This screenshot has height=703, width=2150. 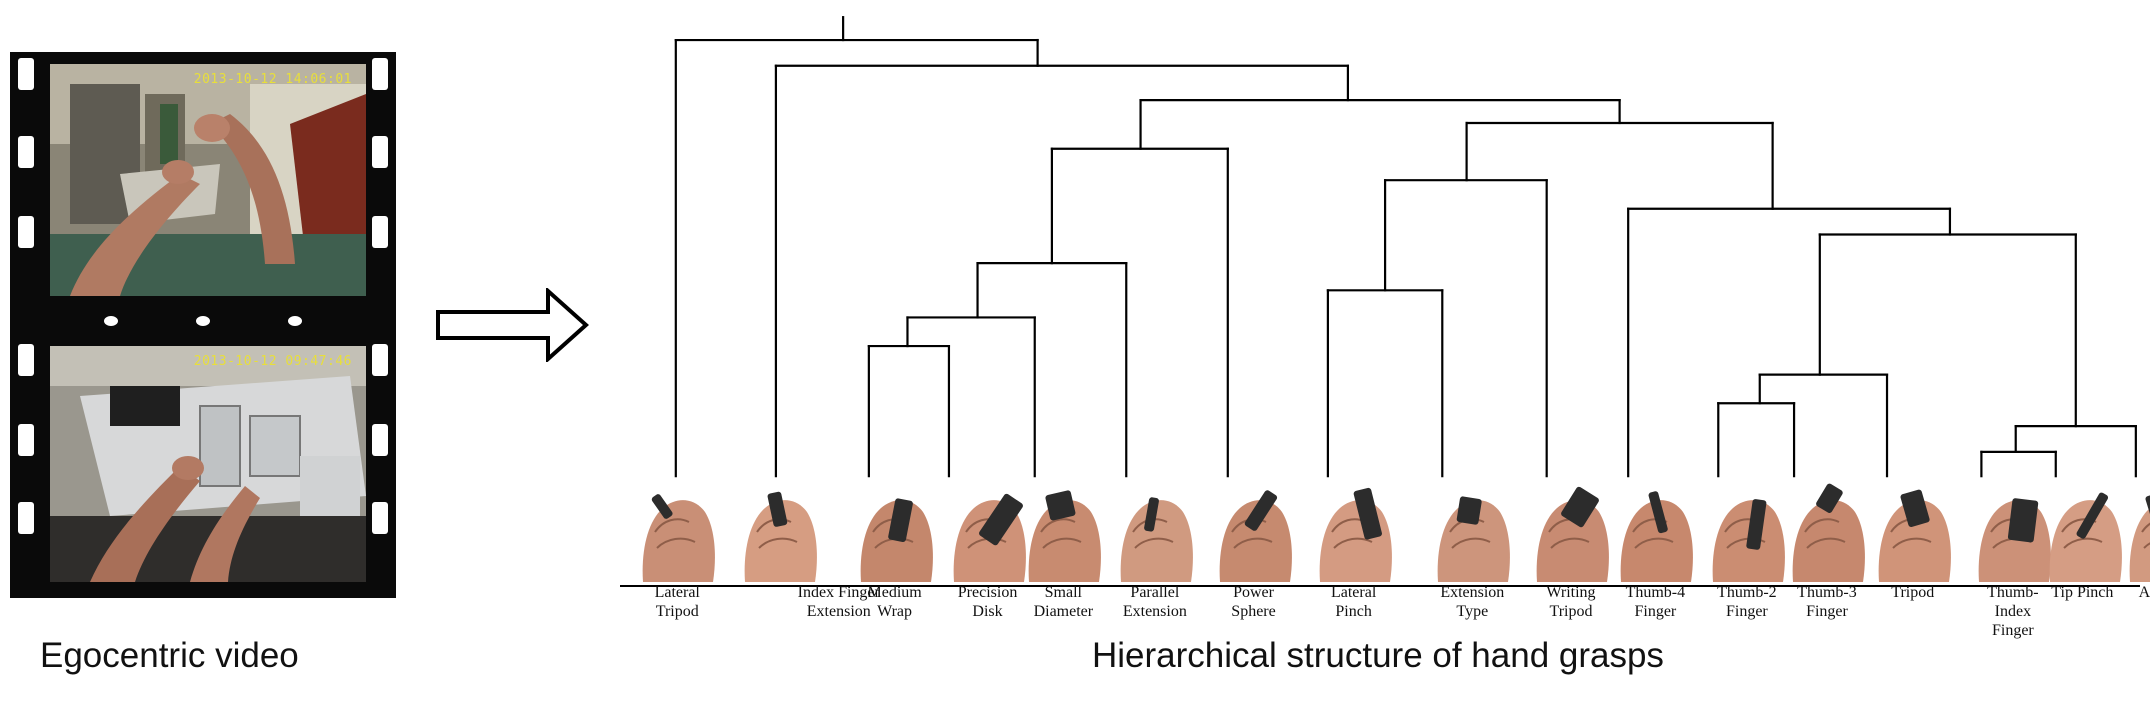 I want to click on baseline, so click(x=1380, y=586).